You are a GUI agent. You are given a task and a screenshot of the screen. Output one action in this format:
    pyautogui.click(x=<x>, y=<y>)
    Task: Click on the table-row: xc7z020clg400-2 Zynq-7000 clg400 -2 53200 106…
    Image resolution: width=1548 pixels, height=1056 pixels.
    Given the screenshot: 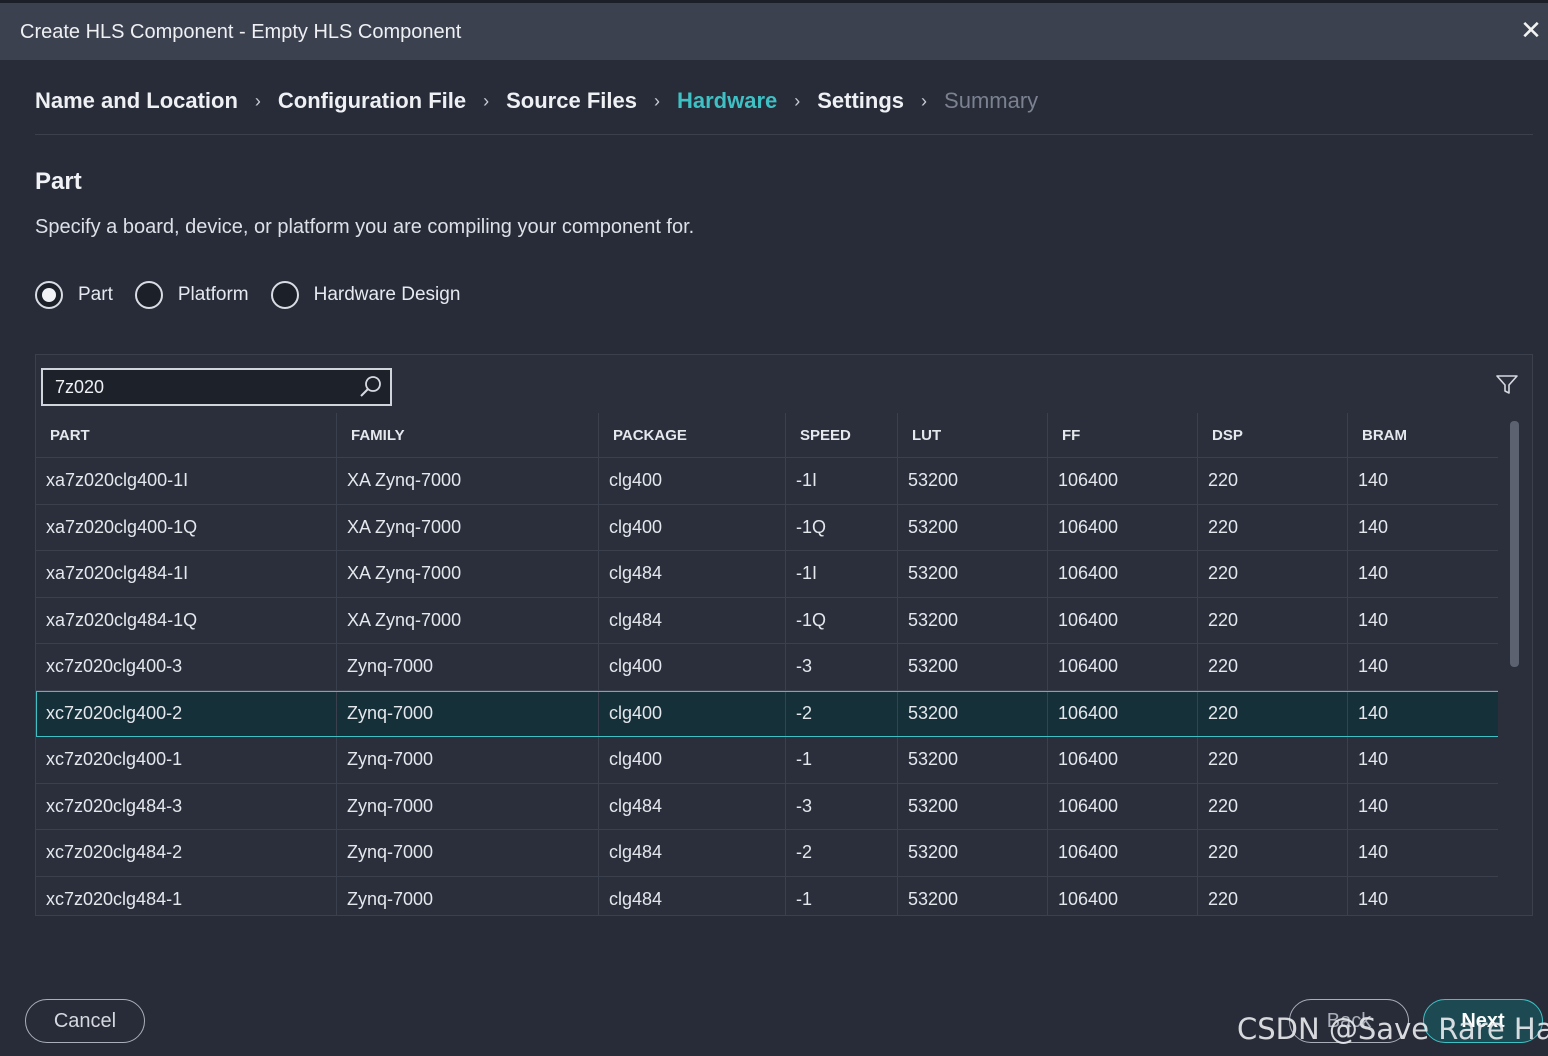 What is the action you would take?
    pyautogui.click(x=768, y=713)
    